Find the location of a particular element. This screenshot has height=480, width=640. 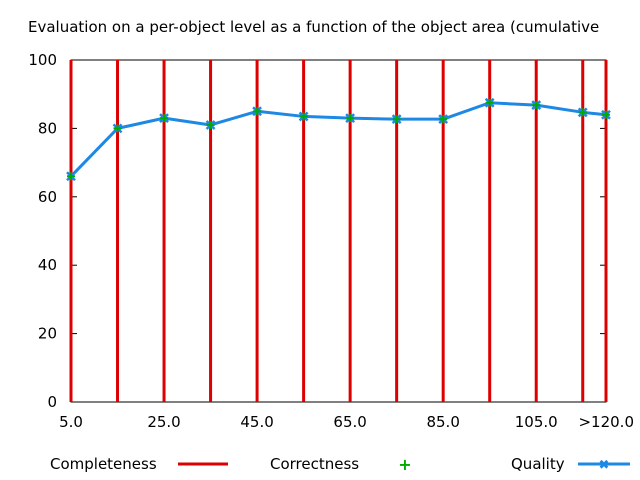

y-tick-label: 60 is located at coordinates (47, 197).